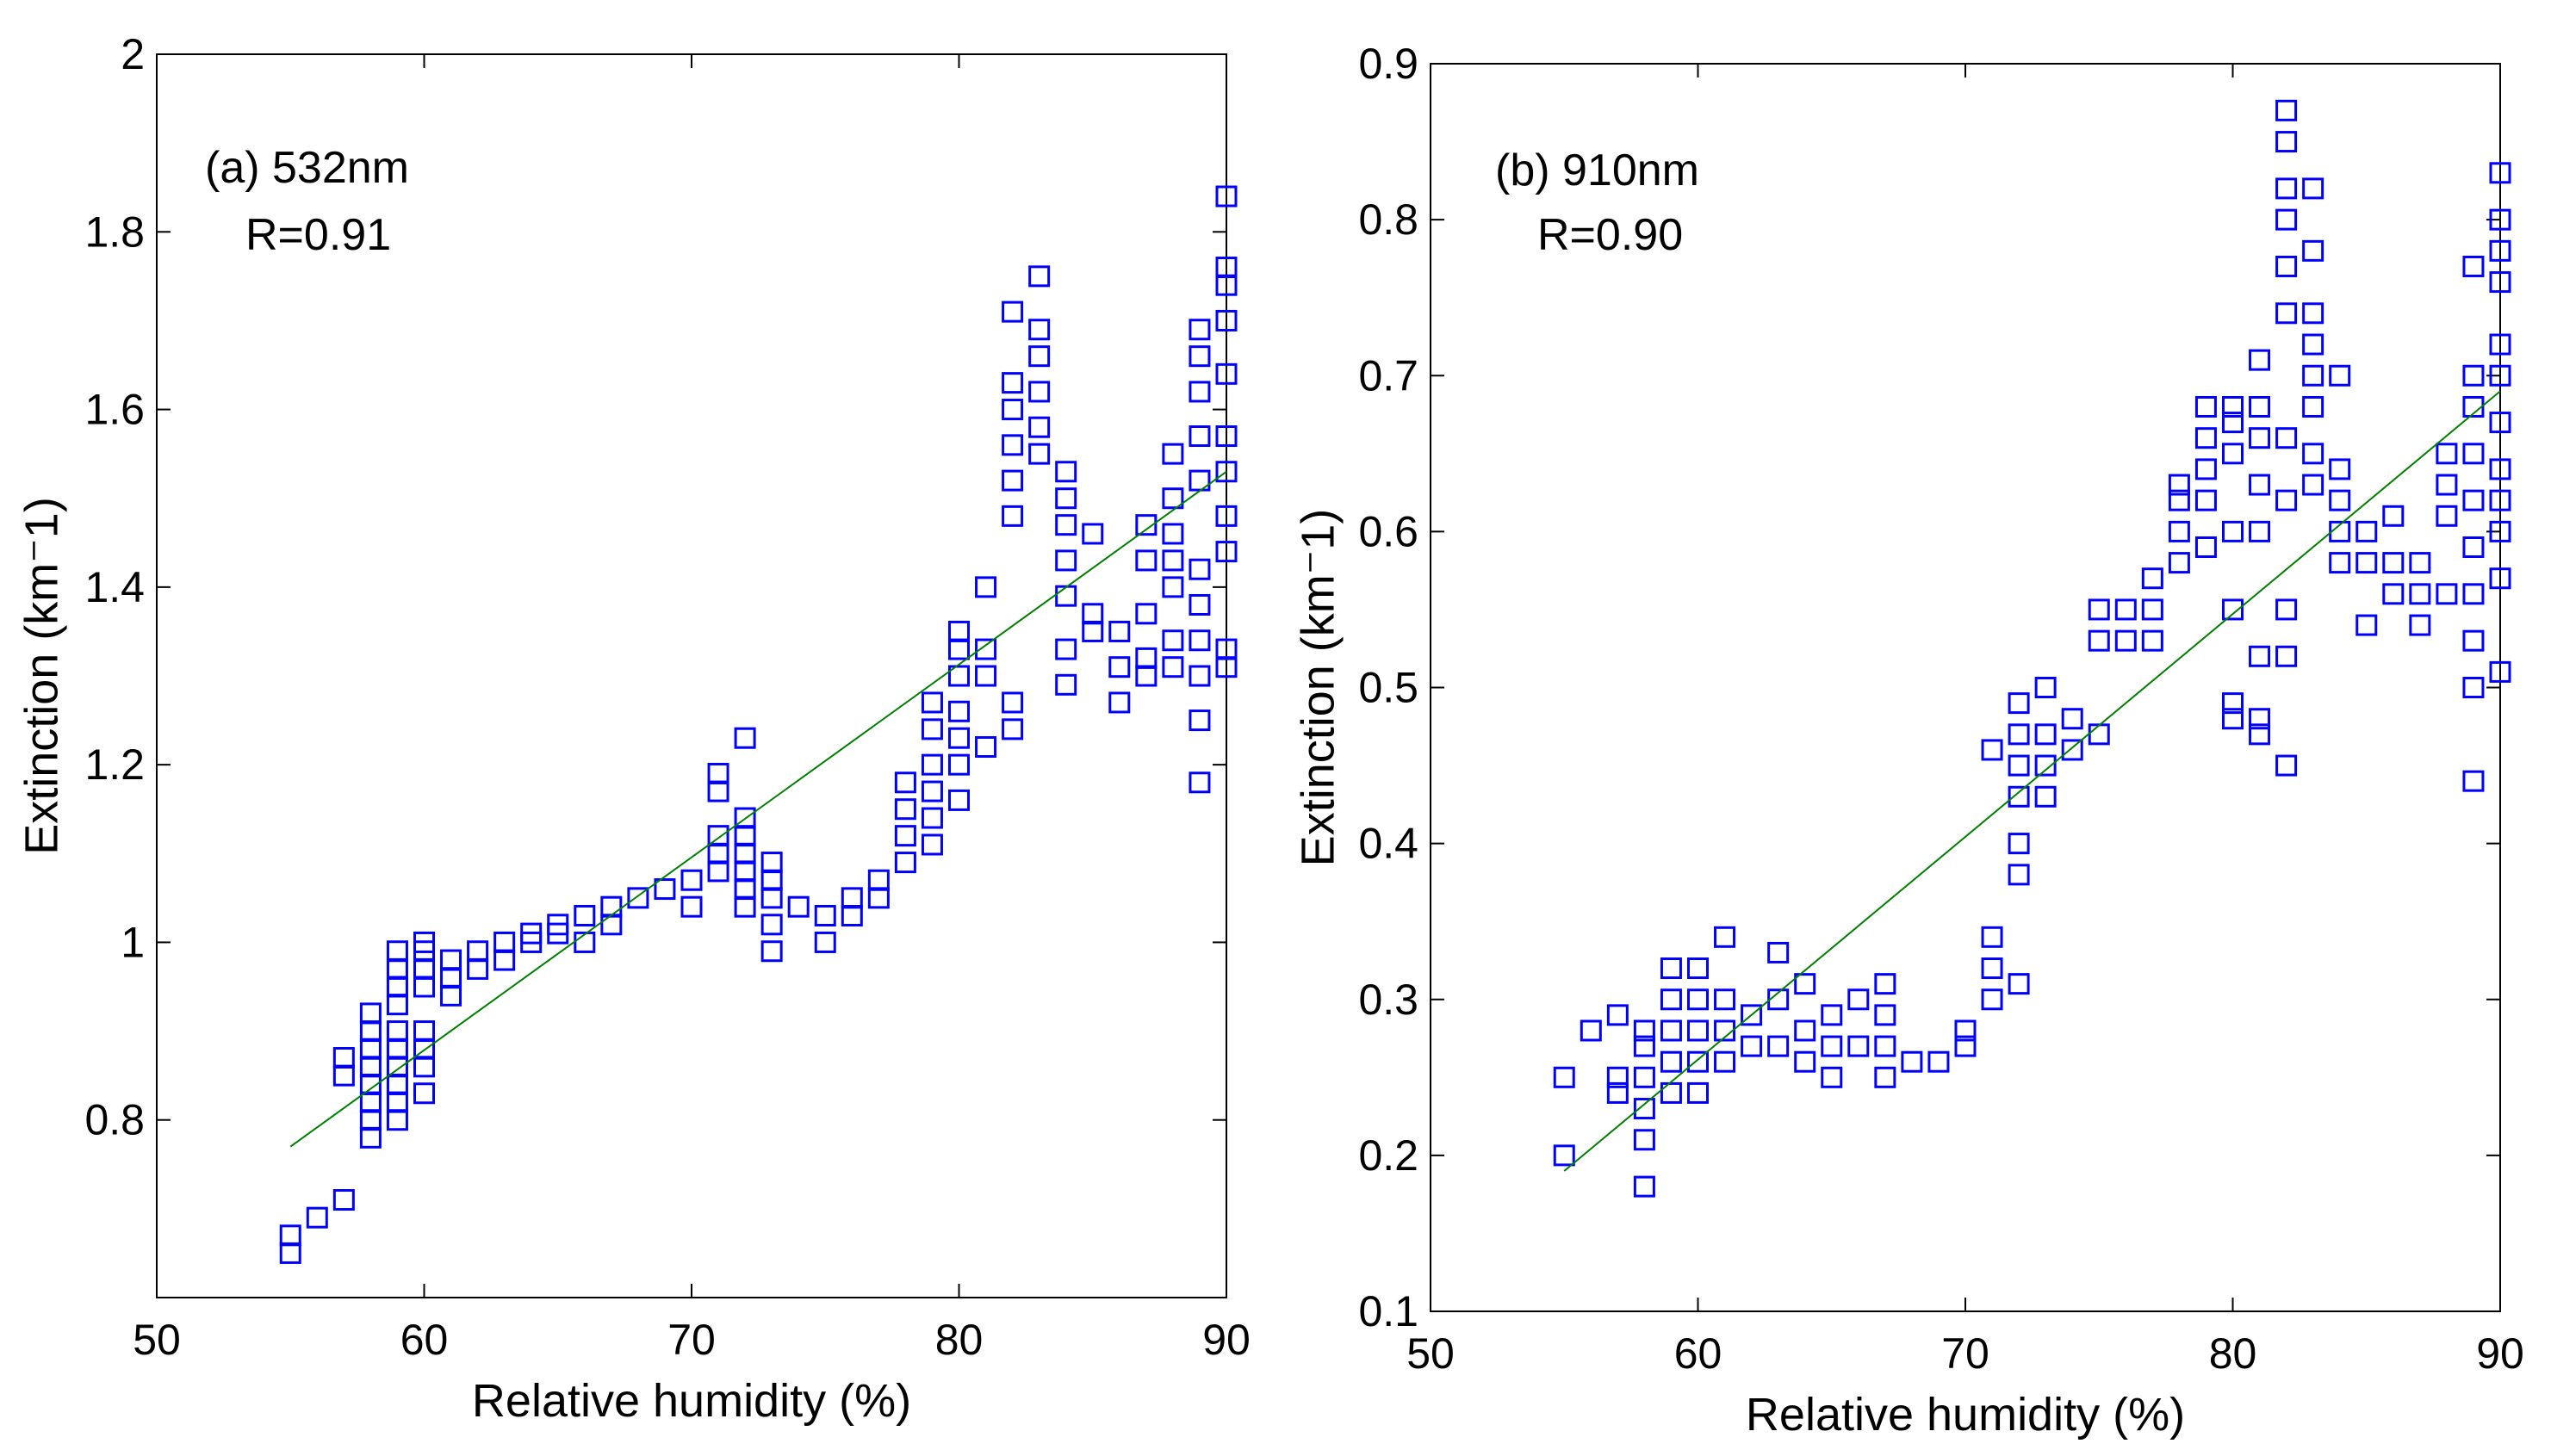 This screenshot has width=2551, height=1456. What do you see at coordinates (157, 1340) in the screenshot?
I see `x-tick-label: 50` at bounding box center [157, 1340].